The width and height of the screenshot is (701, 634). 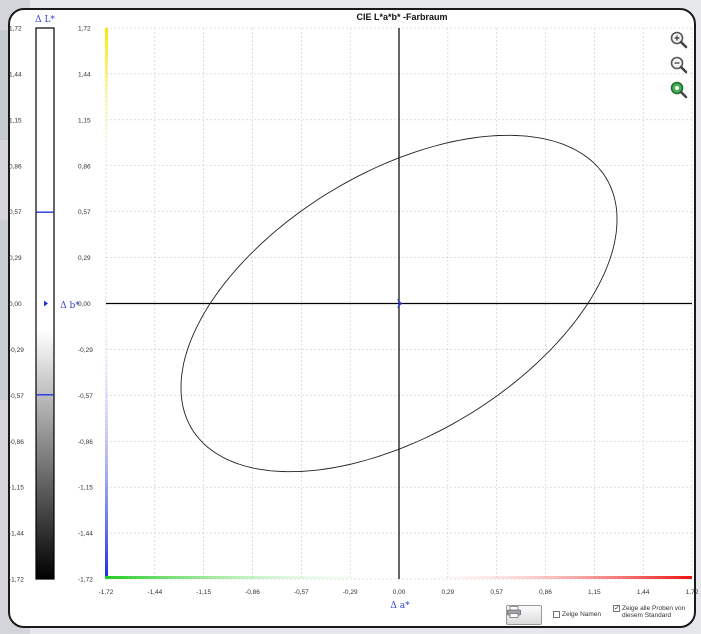 I want to click on y-tick-label: -0,86, so click(x=85, y=442).